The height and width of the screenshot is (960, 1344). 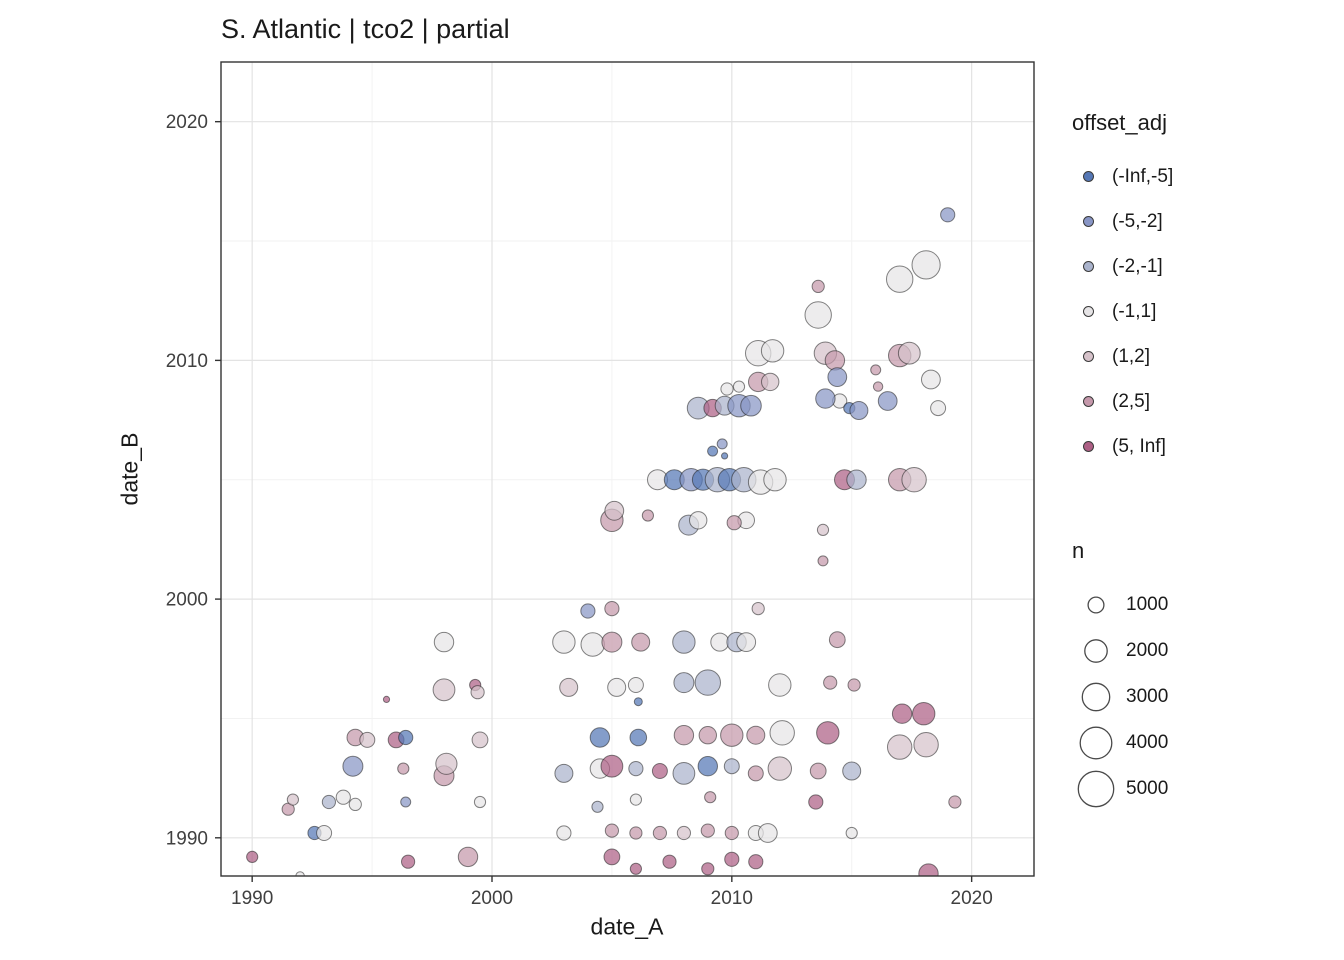 What do you see at coordinates (1143, 176) in the screenshot?
I see `color-legend-label: (-Inf,-5]` at bounding box center [1143, 176].